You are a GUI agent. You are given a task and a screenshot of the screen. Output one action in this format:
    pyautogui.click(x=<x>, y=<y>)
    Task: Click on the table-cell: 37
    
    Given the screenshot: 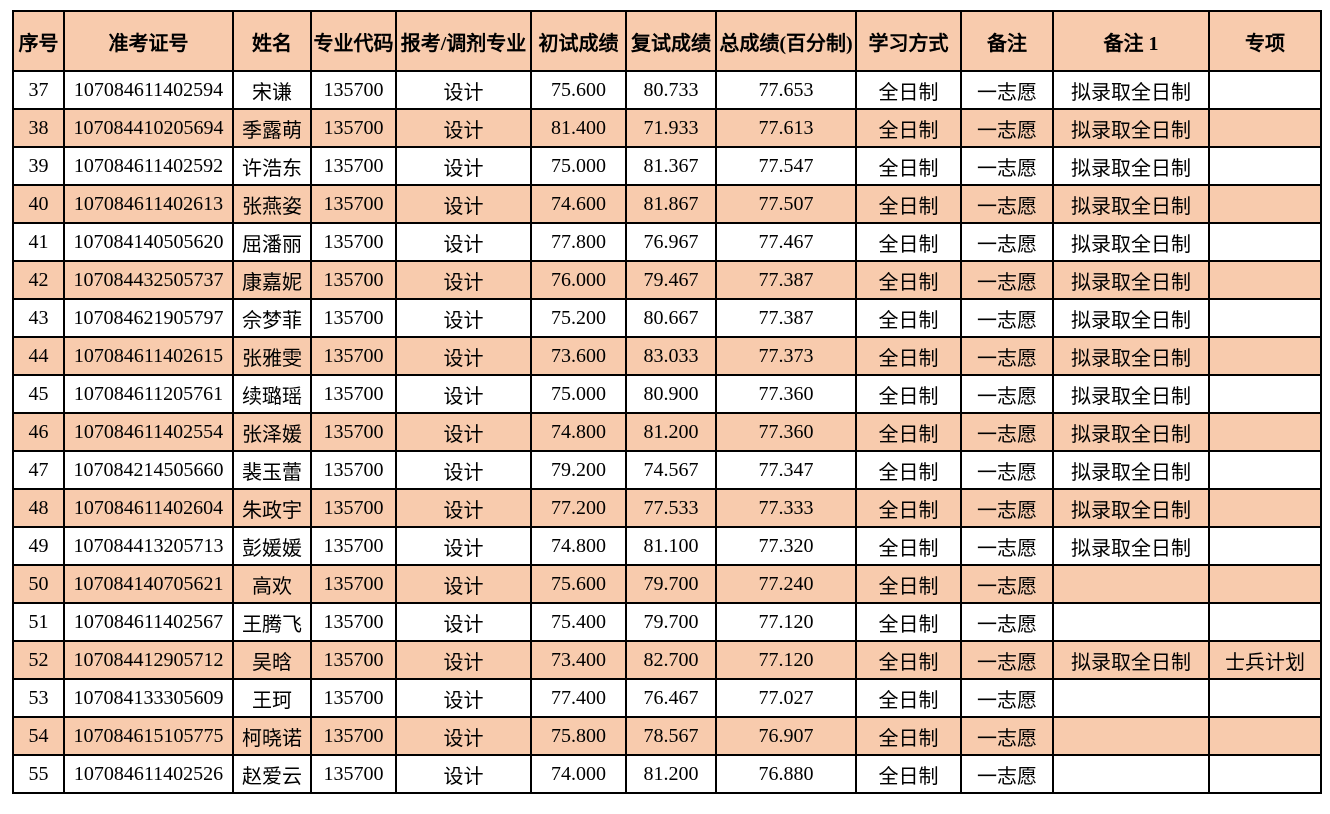 What is the action you would take?
    pyautogui.click(x=38, y=90)
    